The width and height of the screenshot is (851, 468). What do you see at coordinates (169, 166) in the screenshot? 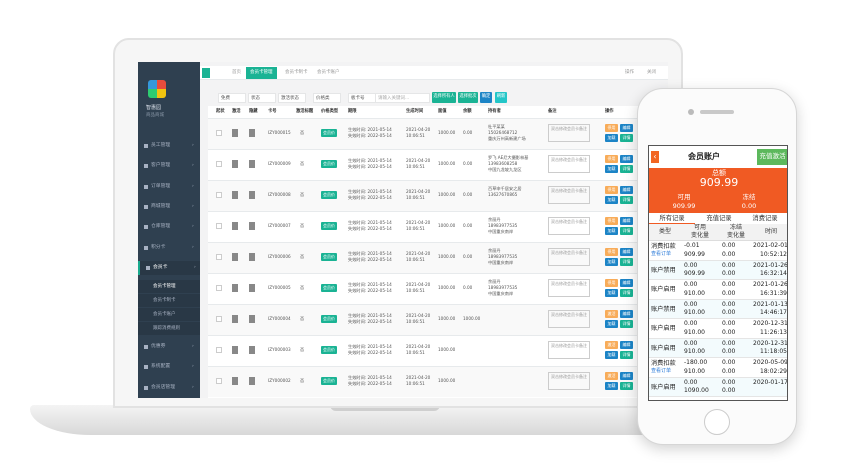
I see `menu-item: 客户管理 ›` at bounding box center [169, 166].